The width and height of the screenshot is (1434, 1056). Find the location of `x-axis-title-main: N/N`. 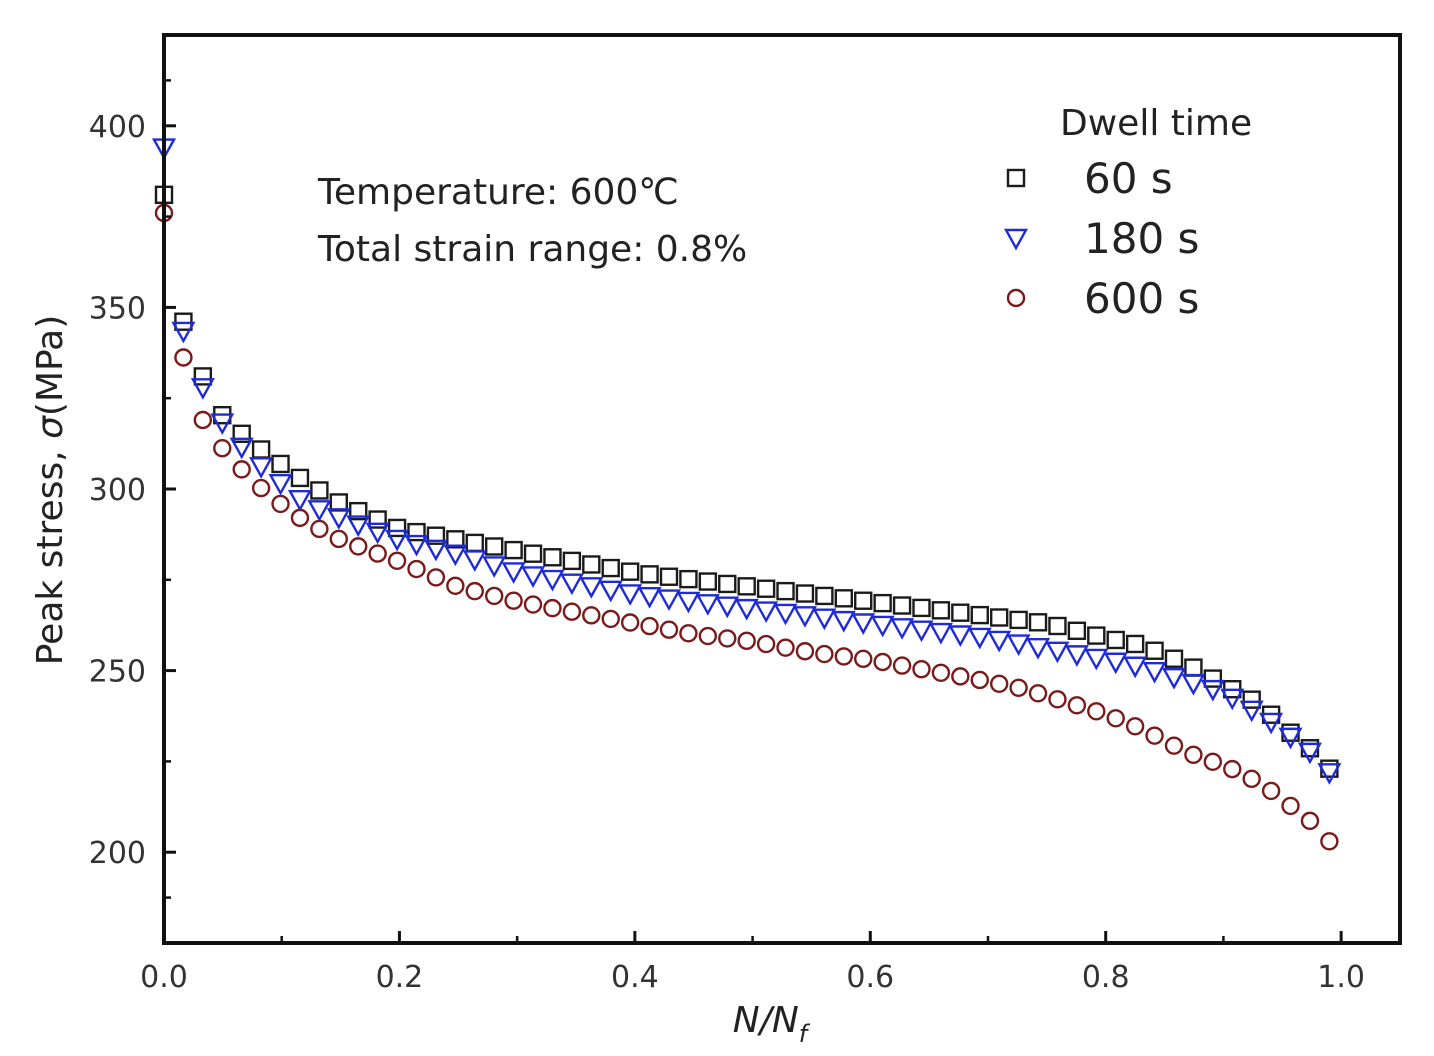

x-axis-title-main: N/N is located at coordinates (766, 1020).